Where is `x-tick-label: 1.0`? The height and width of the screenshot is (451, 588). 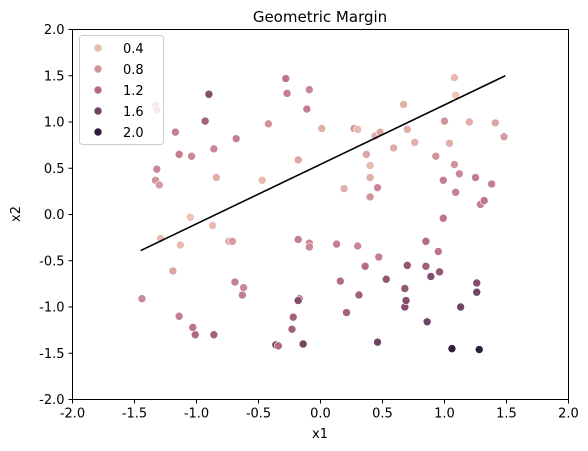
x-tick-label: 1.0 is located at coordinates (444, 414).